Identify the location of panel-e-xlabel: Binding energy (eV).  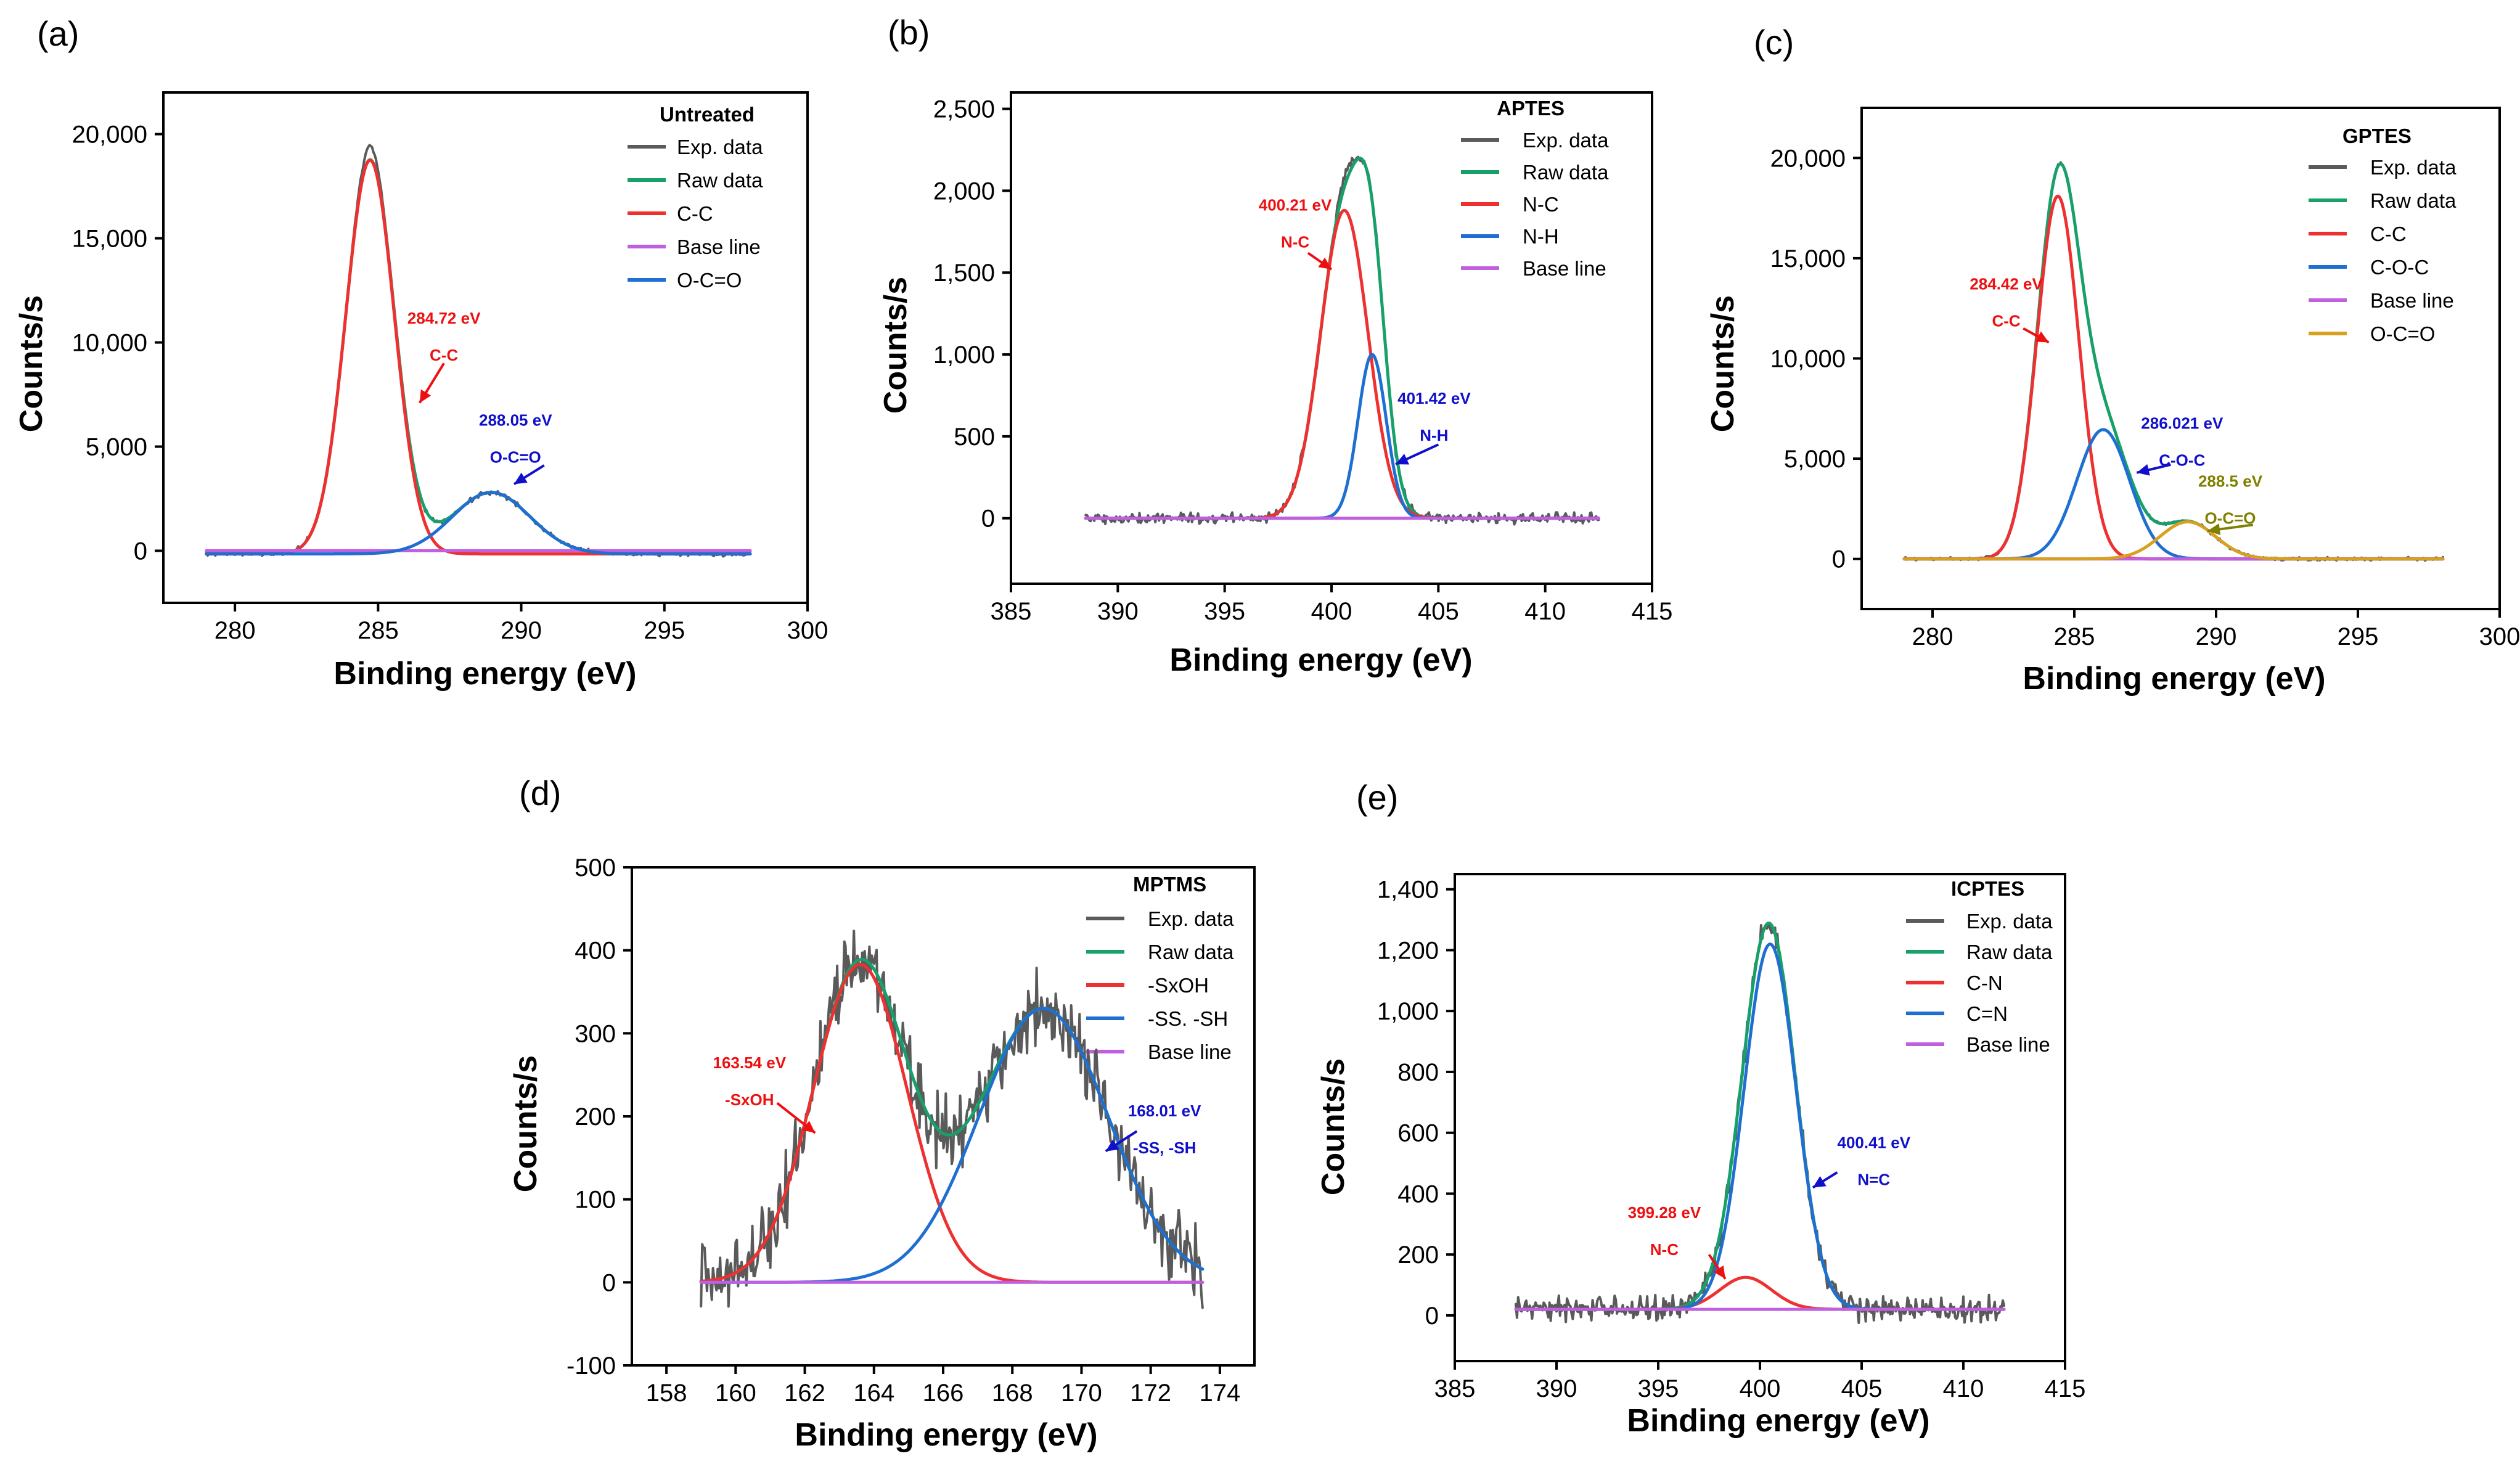
(1778, 1421).